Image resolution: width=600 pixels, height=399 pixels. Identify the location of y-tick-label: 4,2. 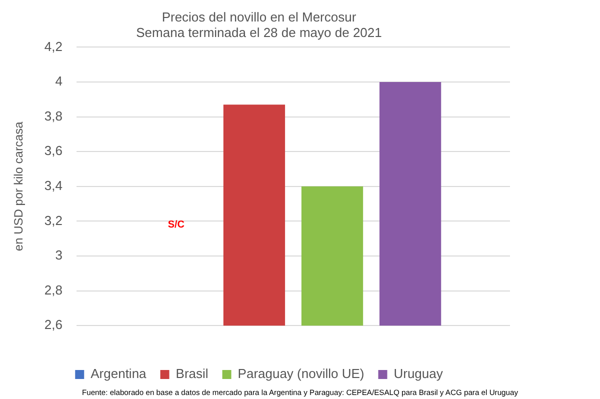
(53, 46).